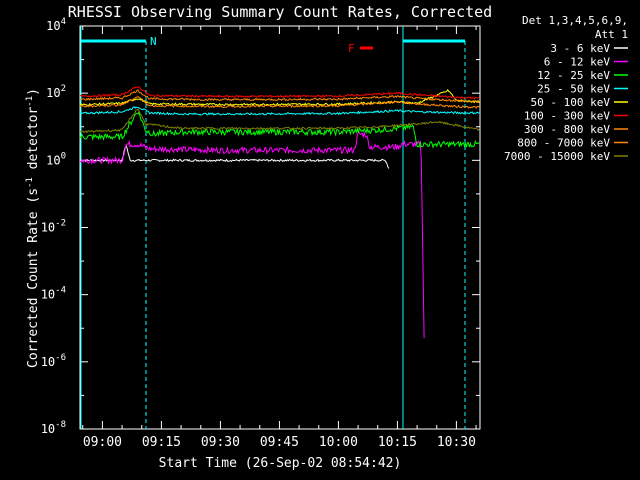 The image size is (640, 480). Describe the element at coordinates (571, 102) in the screenshot. I see `legend-label: 50 - 100 keV` at that location.